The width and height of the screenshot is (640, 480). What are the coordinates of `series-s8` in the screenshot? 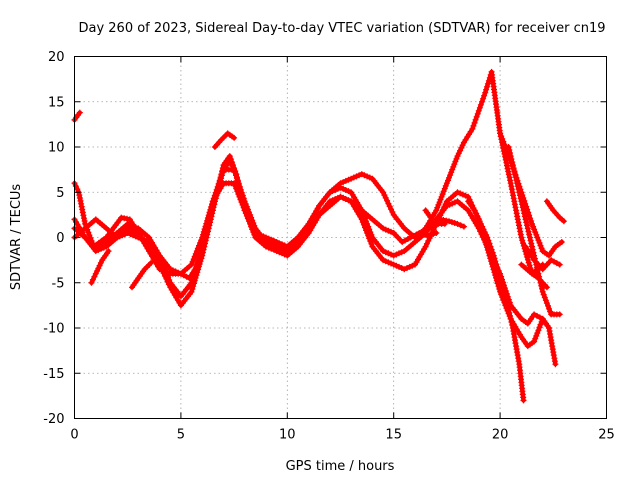 It's located at (142, 275).